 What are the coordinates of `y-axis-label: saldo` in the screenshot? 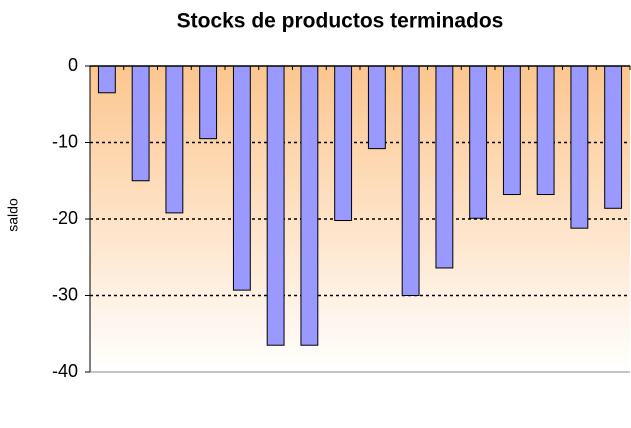 It's located at (13, 215).